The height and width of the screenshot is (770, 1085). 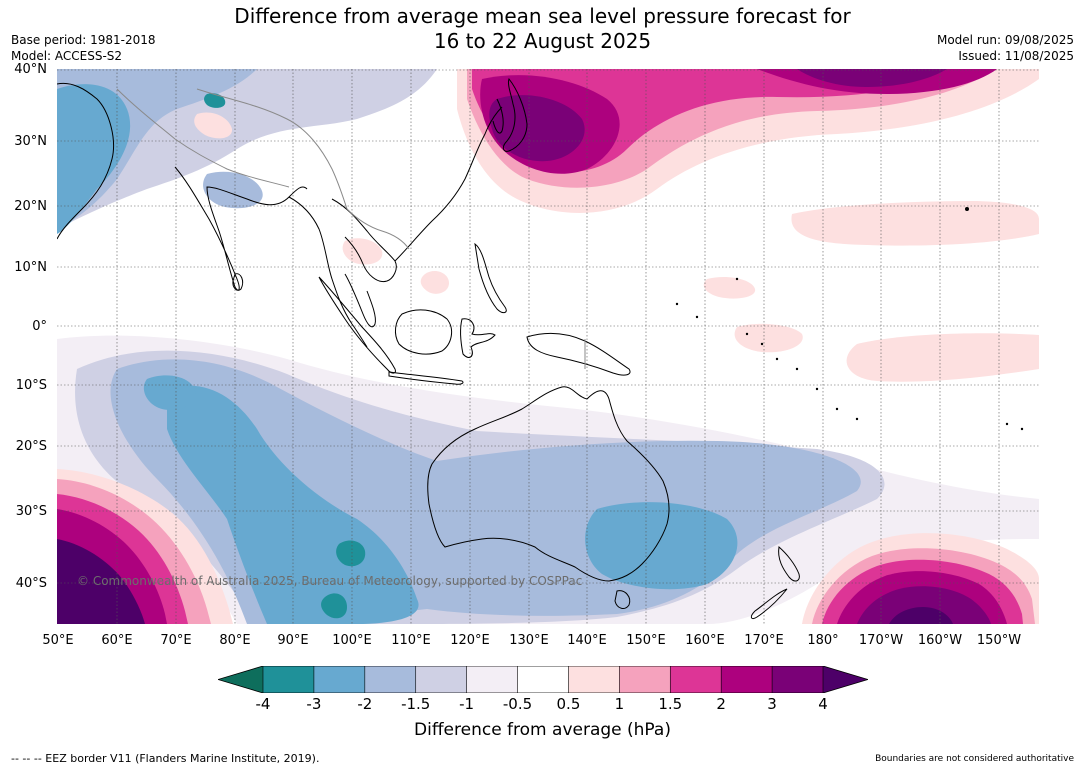 I want to click on colorbar-tick-label: 4, so click(x=823, y=704).